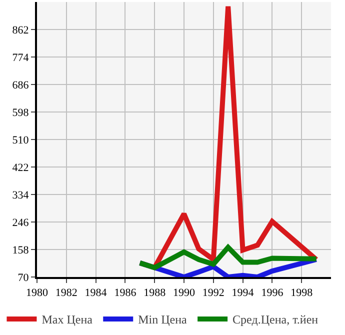 The image size is (345, 335). What do you see at coordinates (243, 293) in the screenshot?
I see `x-tick-label: 1994` at bounding box center [243, 293].